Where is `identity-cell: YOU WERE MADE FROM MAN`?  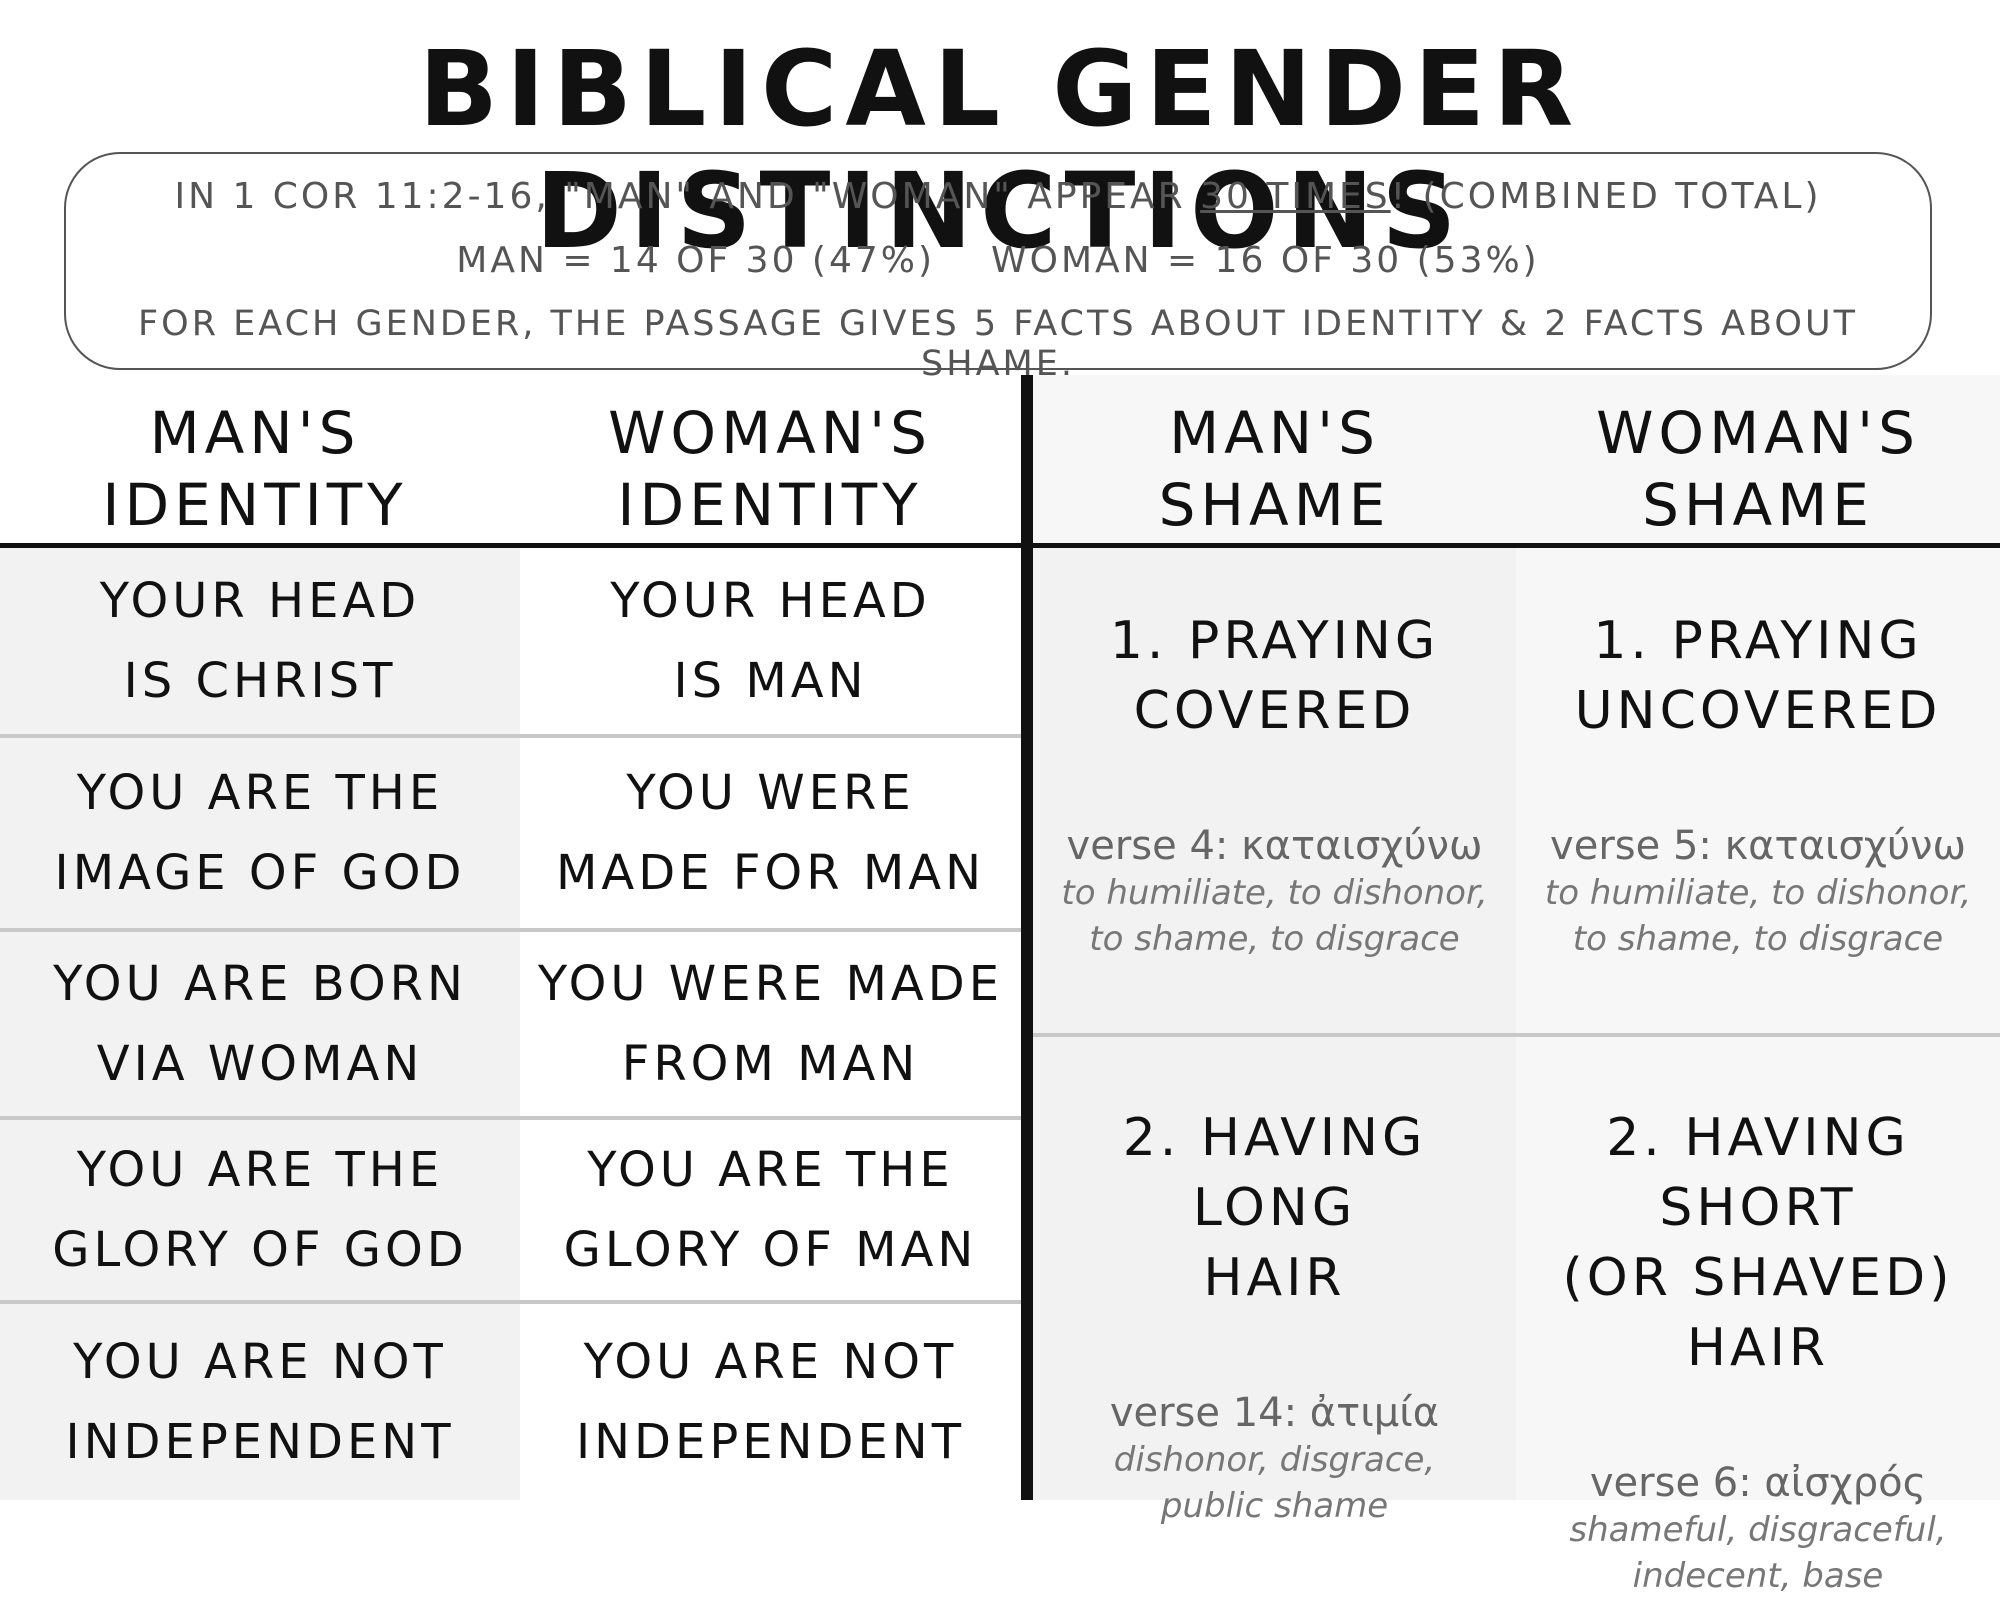 identity-cell: YOU WERE MADE FROM MAN is located at coordinates (770, 1024).